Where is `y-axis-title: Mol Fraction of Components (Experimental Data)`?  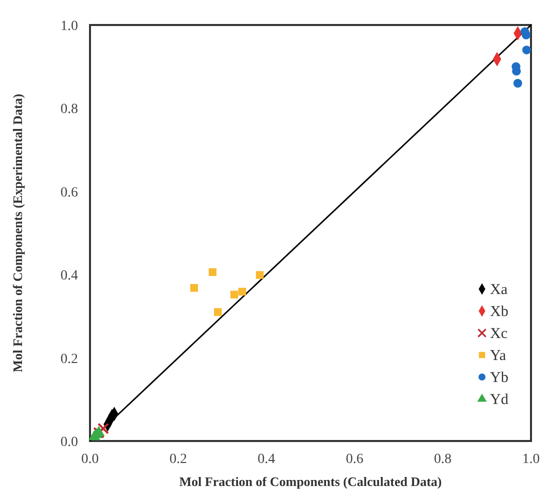 y-axis-title: Mol Fraction of Components (Experimental Data) is located at coordinates (17, 233).